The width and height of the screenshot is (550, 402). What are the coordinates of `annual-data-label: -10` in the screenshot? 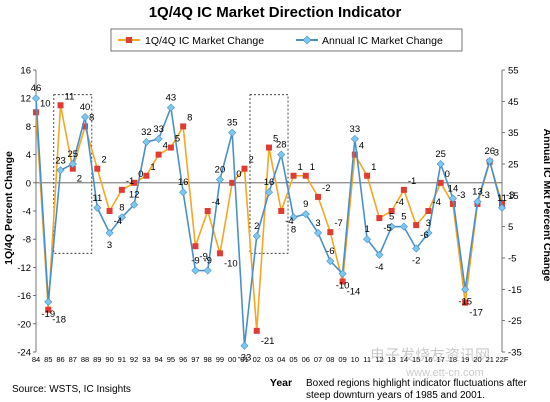 It's located at (343, 286).